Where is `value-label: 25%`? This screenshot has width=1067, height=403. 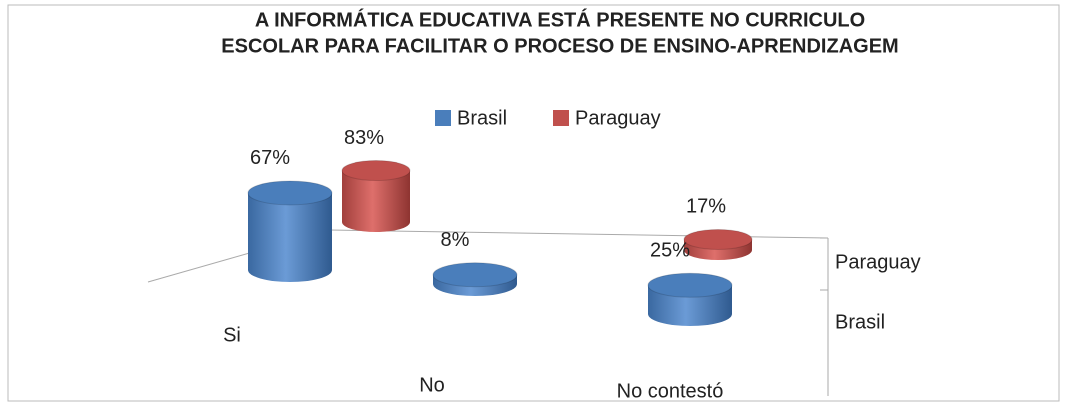 value-label: 25% is located at coordinates (670, 251).